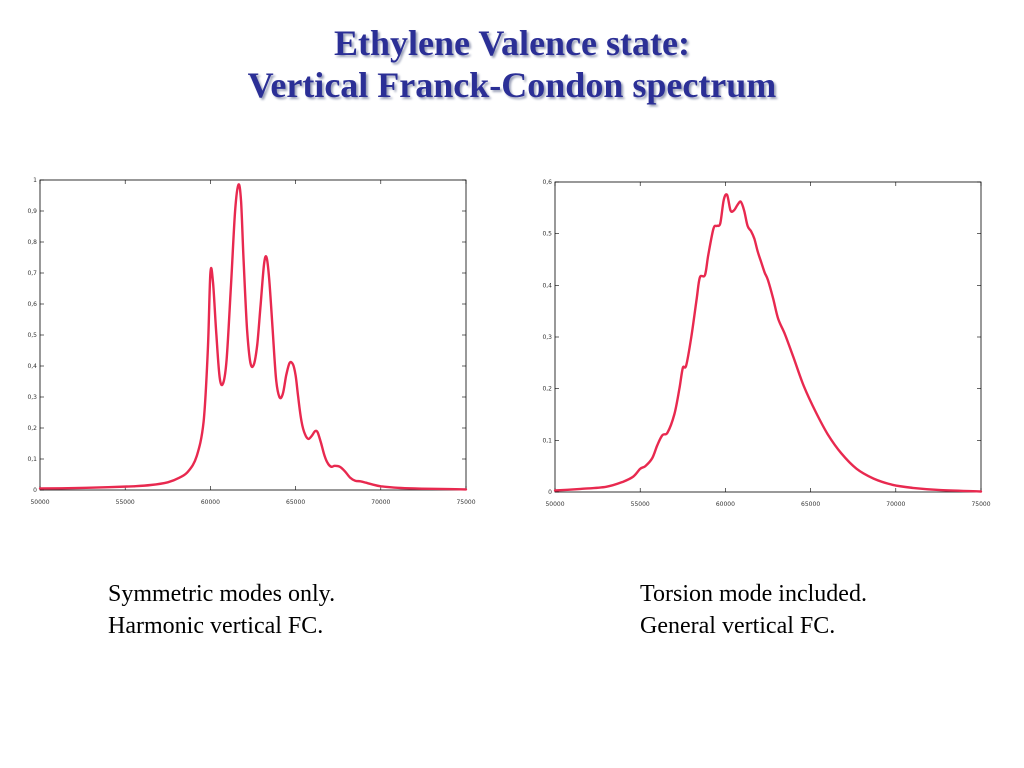 This screenshot has height=768, width=1024. Describe the element at coordinates (32, 366) in the screenshot. I see `y-tick-label-left: 0,4` at that location.